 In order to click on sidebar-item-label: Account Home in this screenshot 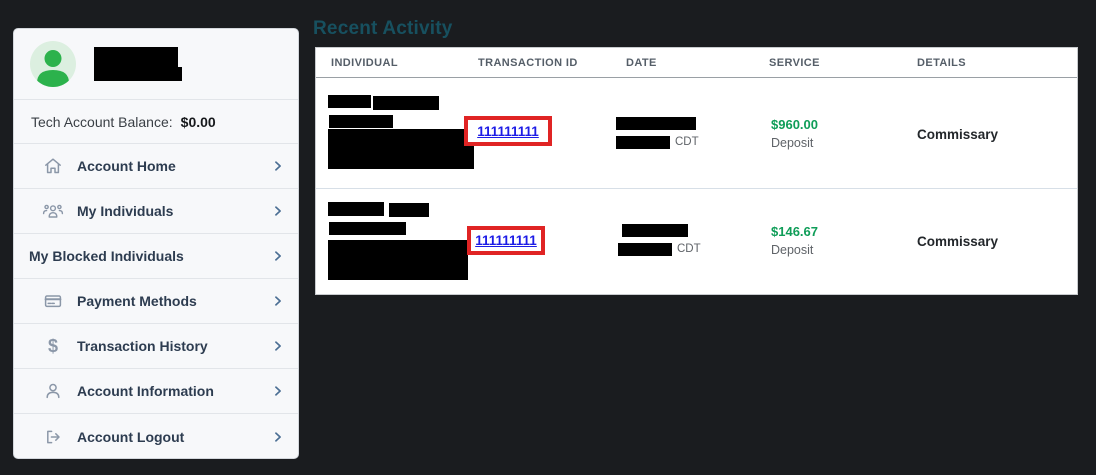, I will do `click(126, 166)`.